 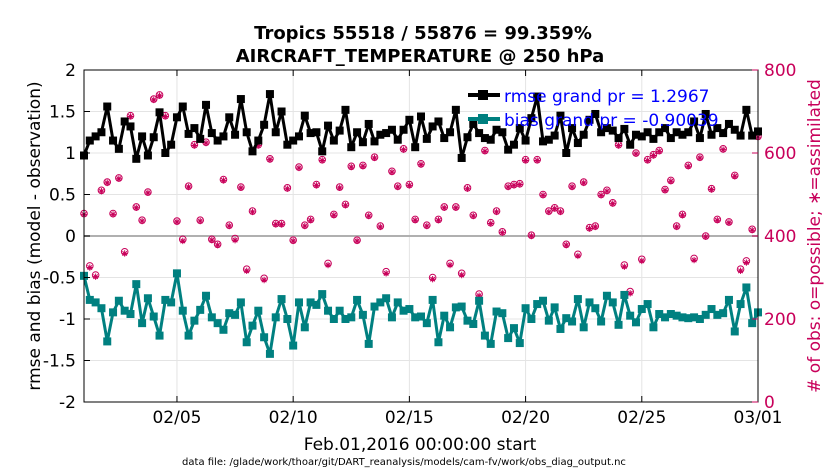 I want to click on x-tick-label: 03/01, so click(x=758, y=418).